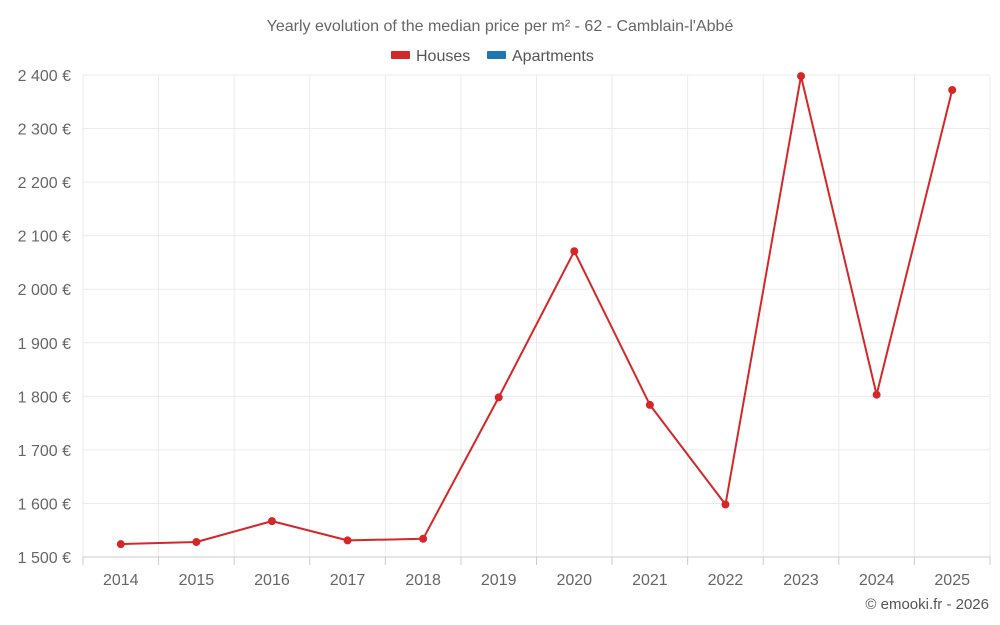 The height and width of the screenshot is (625, 1000). What do you see at coordinates (726, 580) in the screenshot?
I see `x-tick-label: 2022` at bounding box center [726, 580].